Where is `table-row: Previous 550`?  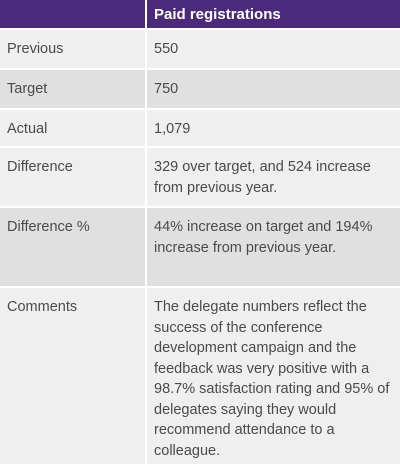
table-row: Previous 550 is located at coordinates (200, 48).